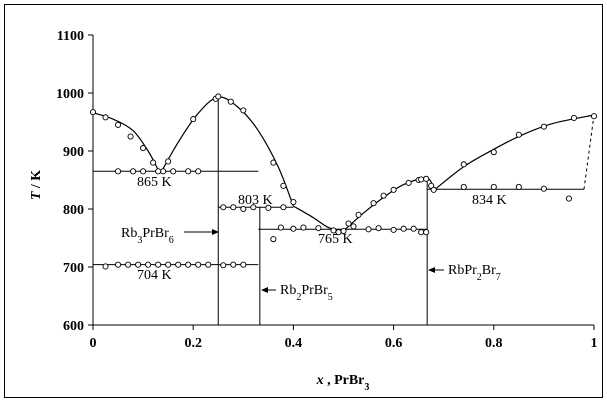  What do you see at coordinates (594, 343) in the screenshot?
I see `x-tick-label: 1` at bounding box center [594, 343].